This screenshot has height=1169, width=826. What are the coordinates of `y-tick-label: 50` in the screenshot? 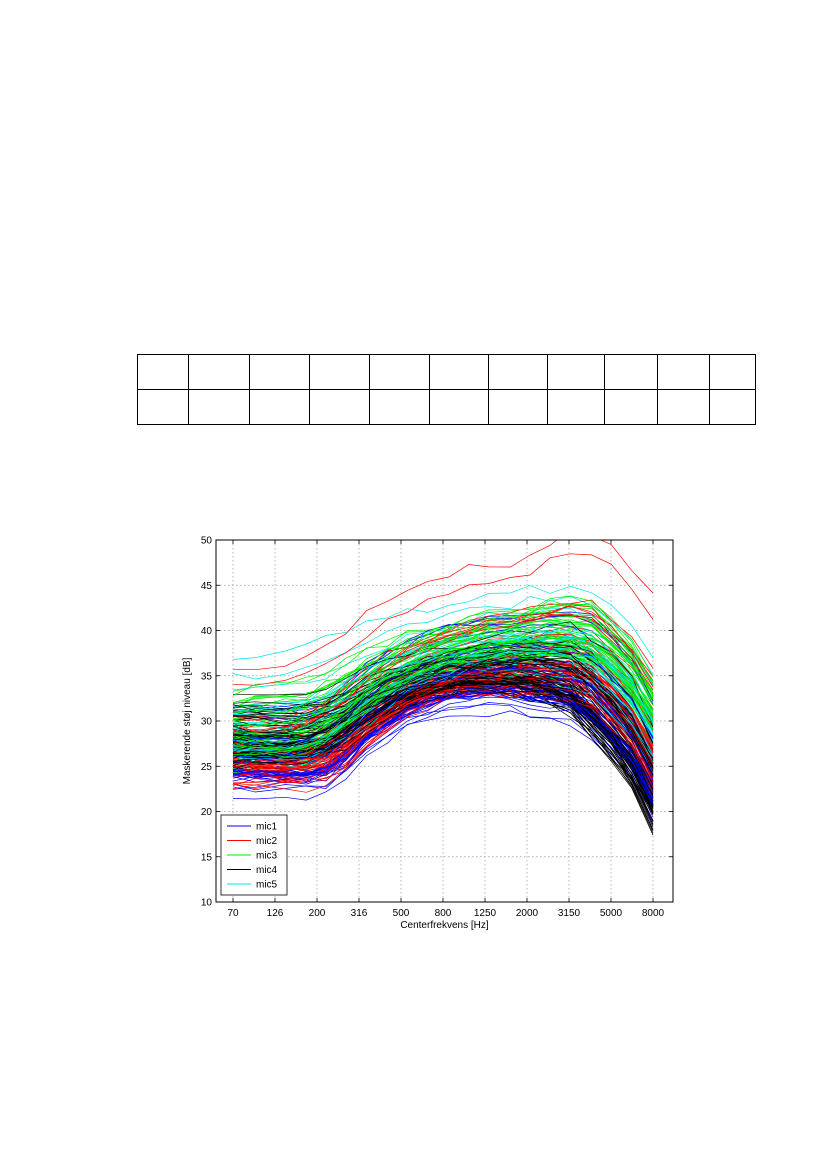 It's located at (207, 541).